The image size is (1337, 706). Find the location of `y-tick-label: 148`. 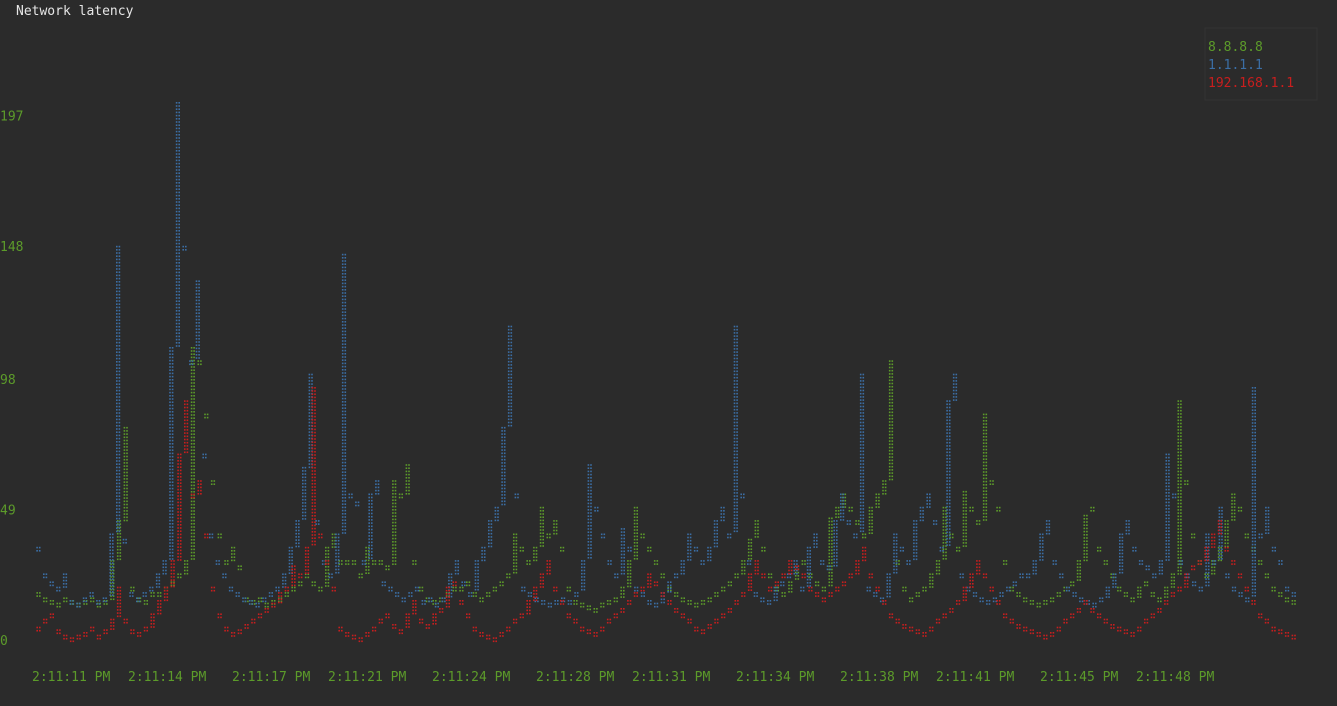

y-tick-label: 148 is located at coordinates (11, 247).